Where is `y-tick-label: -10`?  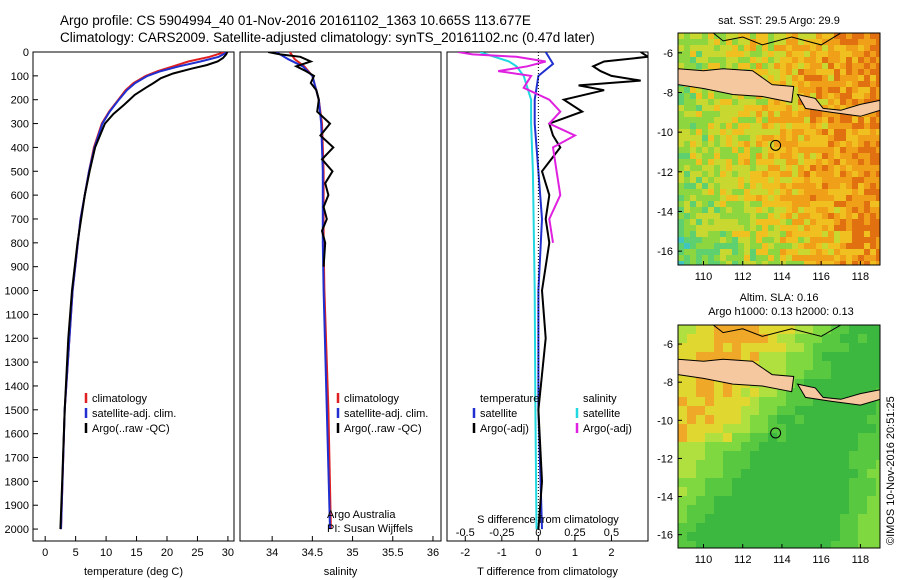
y-tick-label: -10 is located at coordinates (665, 133).